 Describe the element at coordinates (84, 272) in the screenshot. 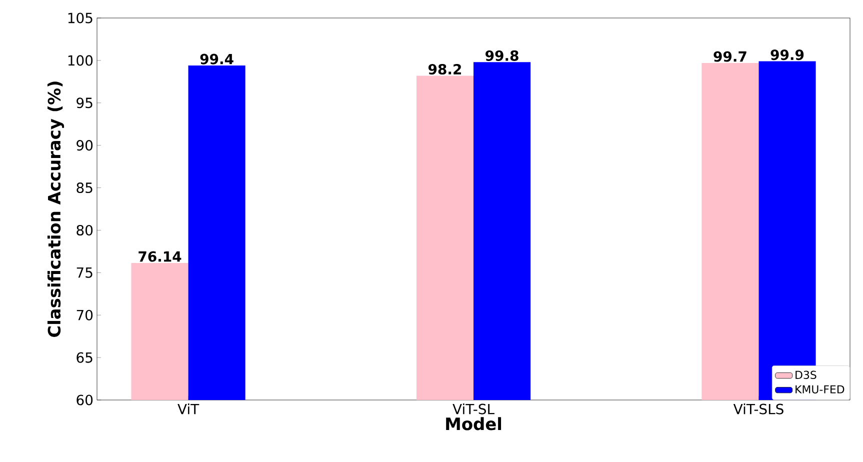

I see `y-tick-label: 75` at that location.